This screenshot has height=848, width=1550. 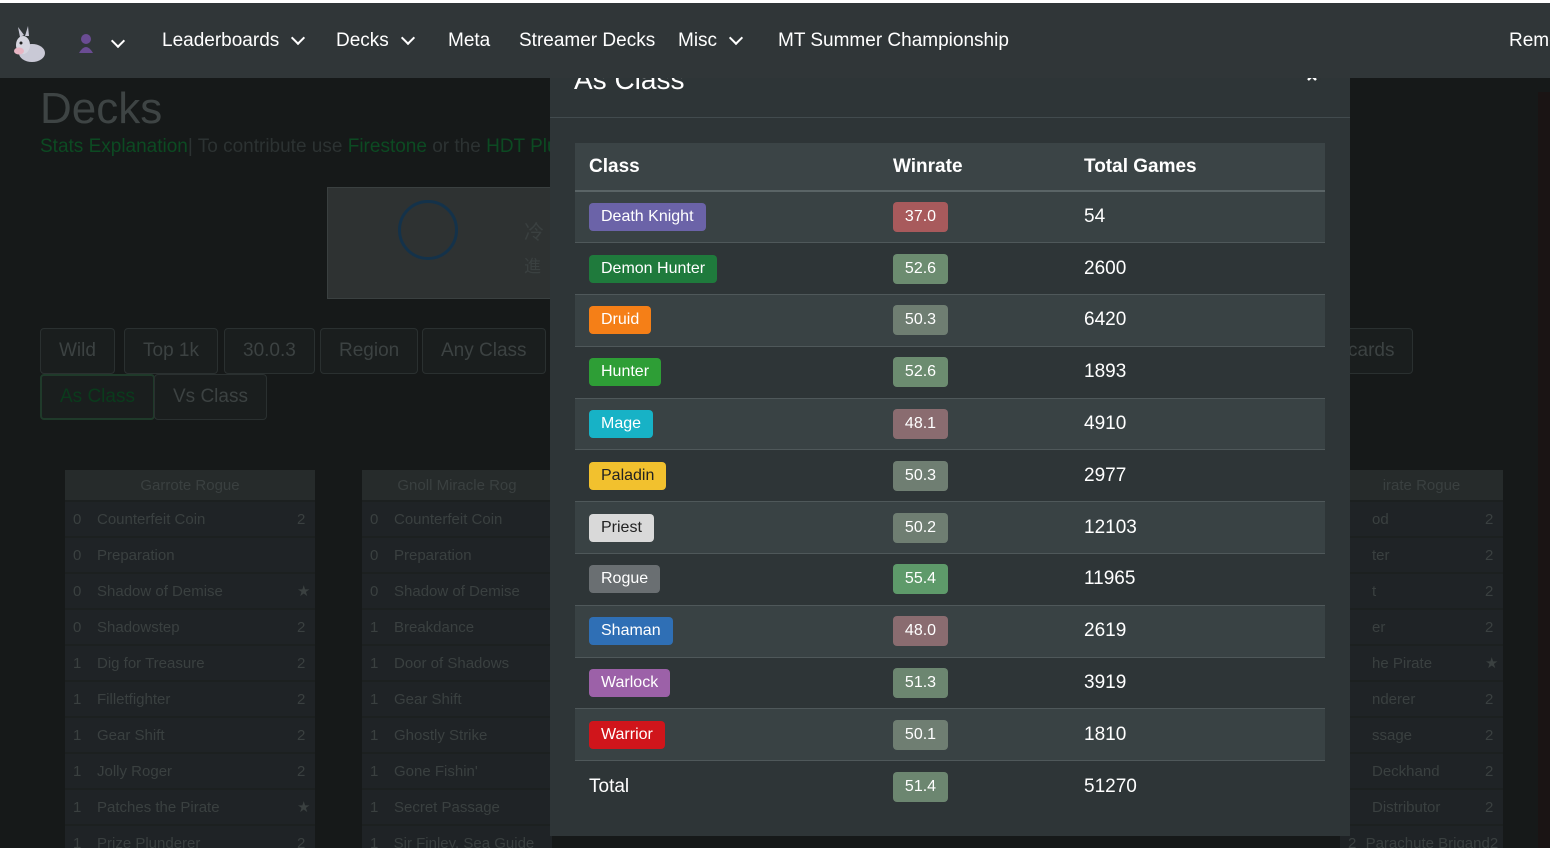 I want to click on deck-card-row: 1 Prize Plunderer 2, so click(x=190, y=837).